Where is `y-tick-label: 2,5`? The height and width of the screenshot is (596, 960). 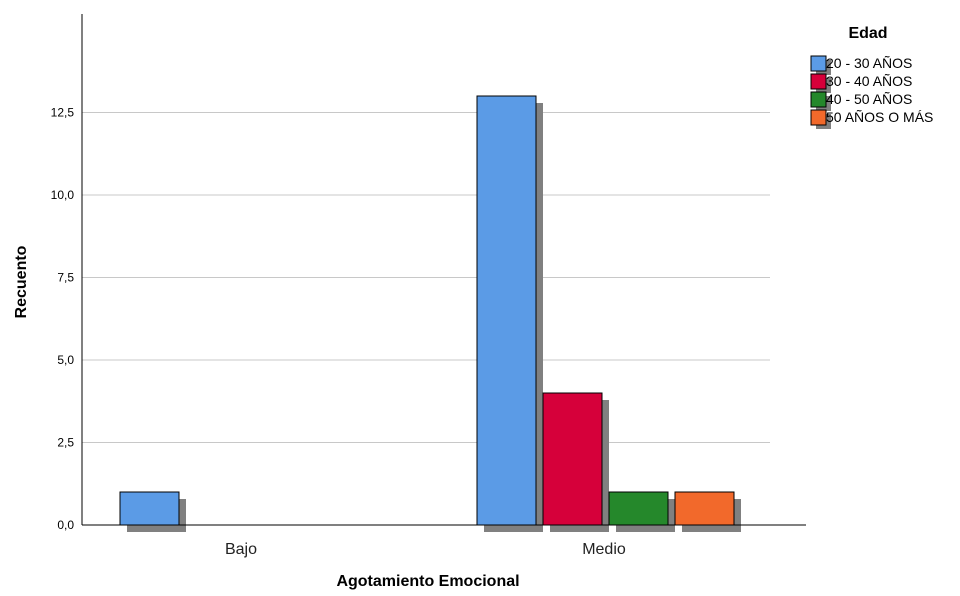 y-tick-label: 2,5 is located at coordinates (65, 443).